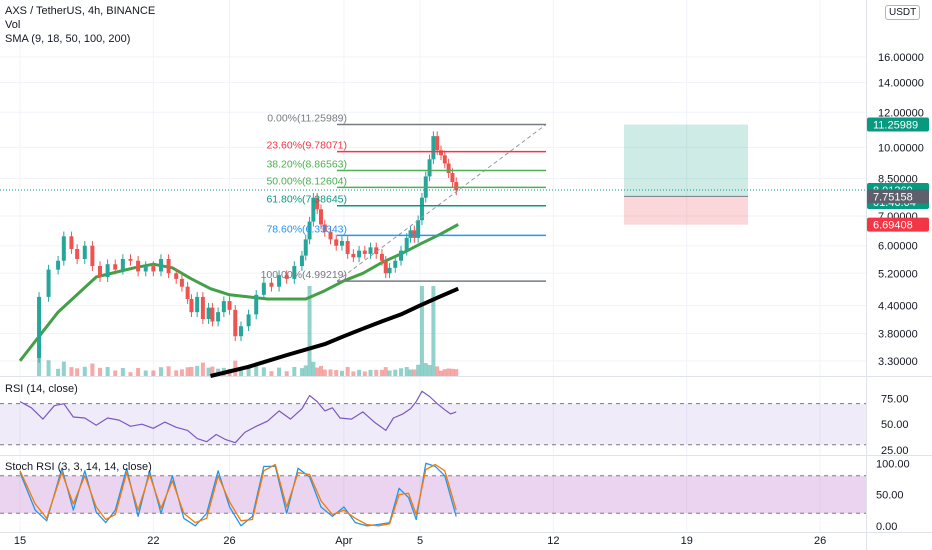  I want to click on price-tick-label: 12.00000, so click(901, 113).